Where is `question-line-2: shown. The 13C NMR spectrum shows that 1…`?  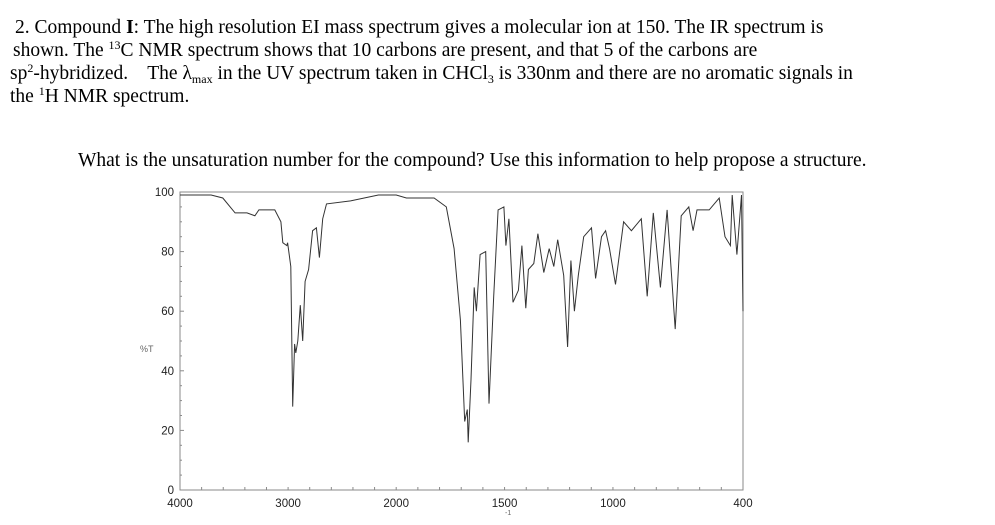
question-line-2: shown. The 13C NMR spectrum shows that 1… is located at coordinates (385, 50).